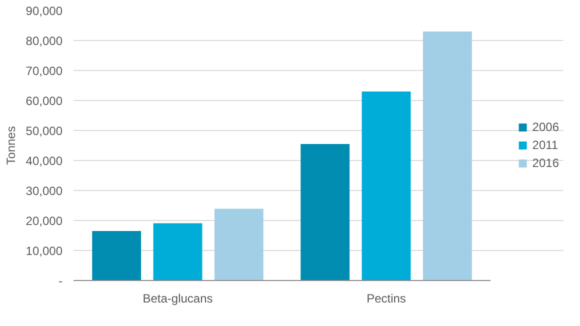  Describe the element at coordinates (545, 145) in the screenshot. I see `legend-label: 2011` at that location.